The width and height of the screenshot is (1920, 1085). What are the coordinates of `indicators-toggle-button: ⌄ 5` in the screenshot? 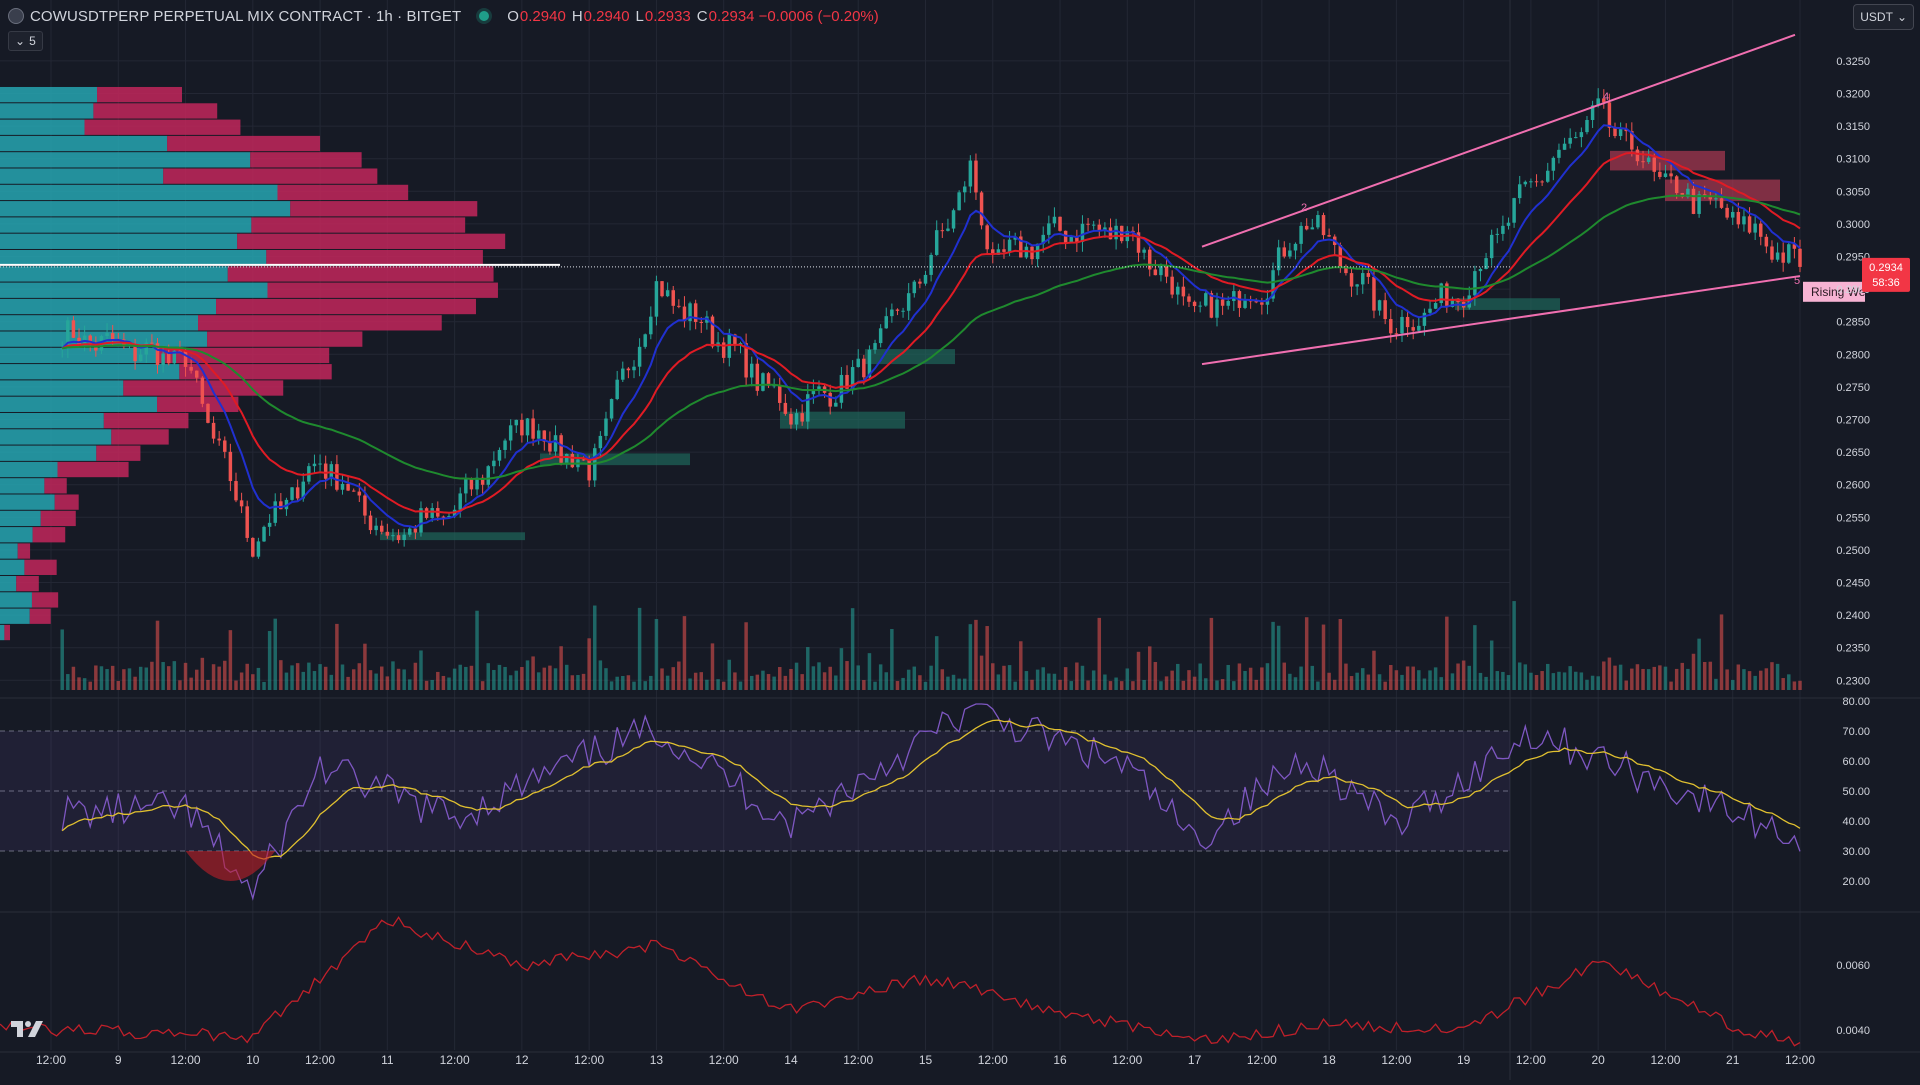 It's located at (25, 41).